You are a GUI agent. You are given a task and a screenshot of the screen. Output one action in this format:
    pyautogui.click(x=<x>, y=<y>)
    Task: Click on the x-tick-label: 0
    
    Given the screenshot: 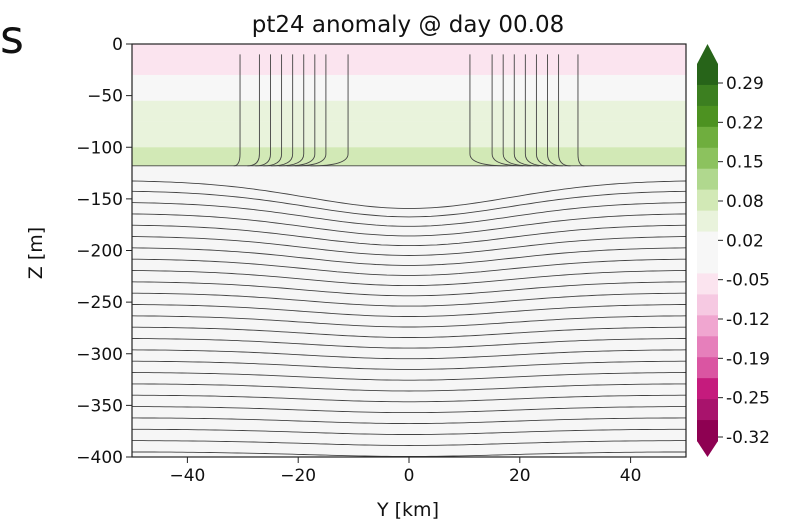 What is the action you would take?
    pyautogui.click(x=409, y=476)
    